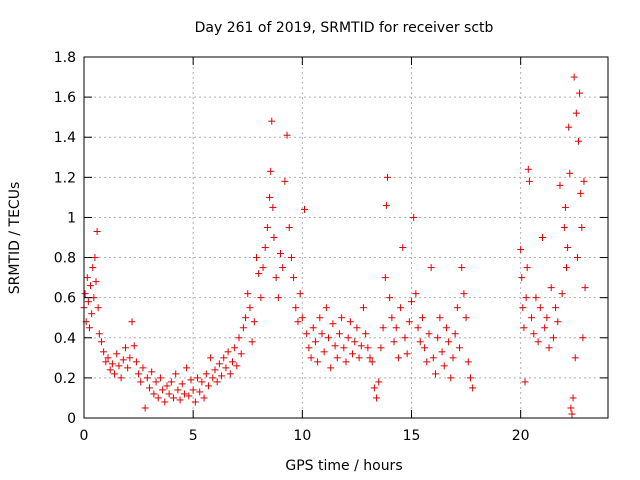 This screenshot has width=640, height=480. I want to click on y-tick-label: 0.2, so click(65, 379).